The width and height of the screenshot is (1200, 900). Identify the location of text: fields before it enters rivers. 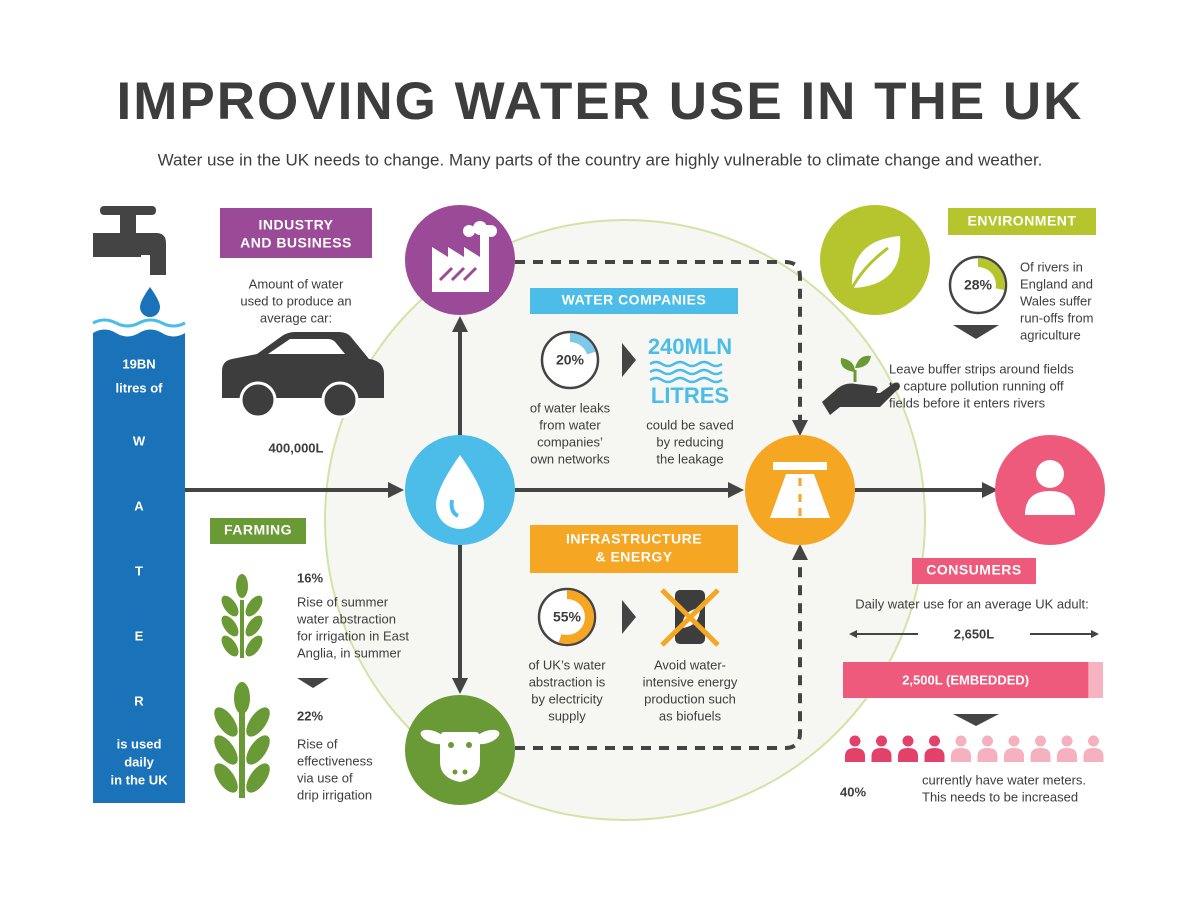
(967, 402).